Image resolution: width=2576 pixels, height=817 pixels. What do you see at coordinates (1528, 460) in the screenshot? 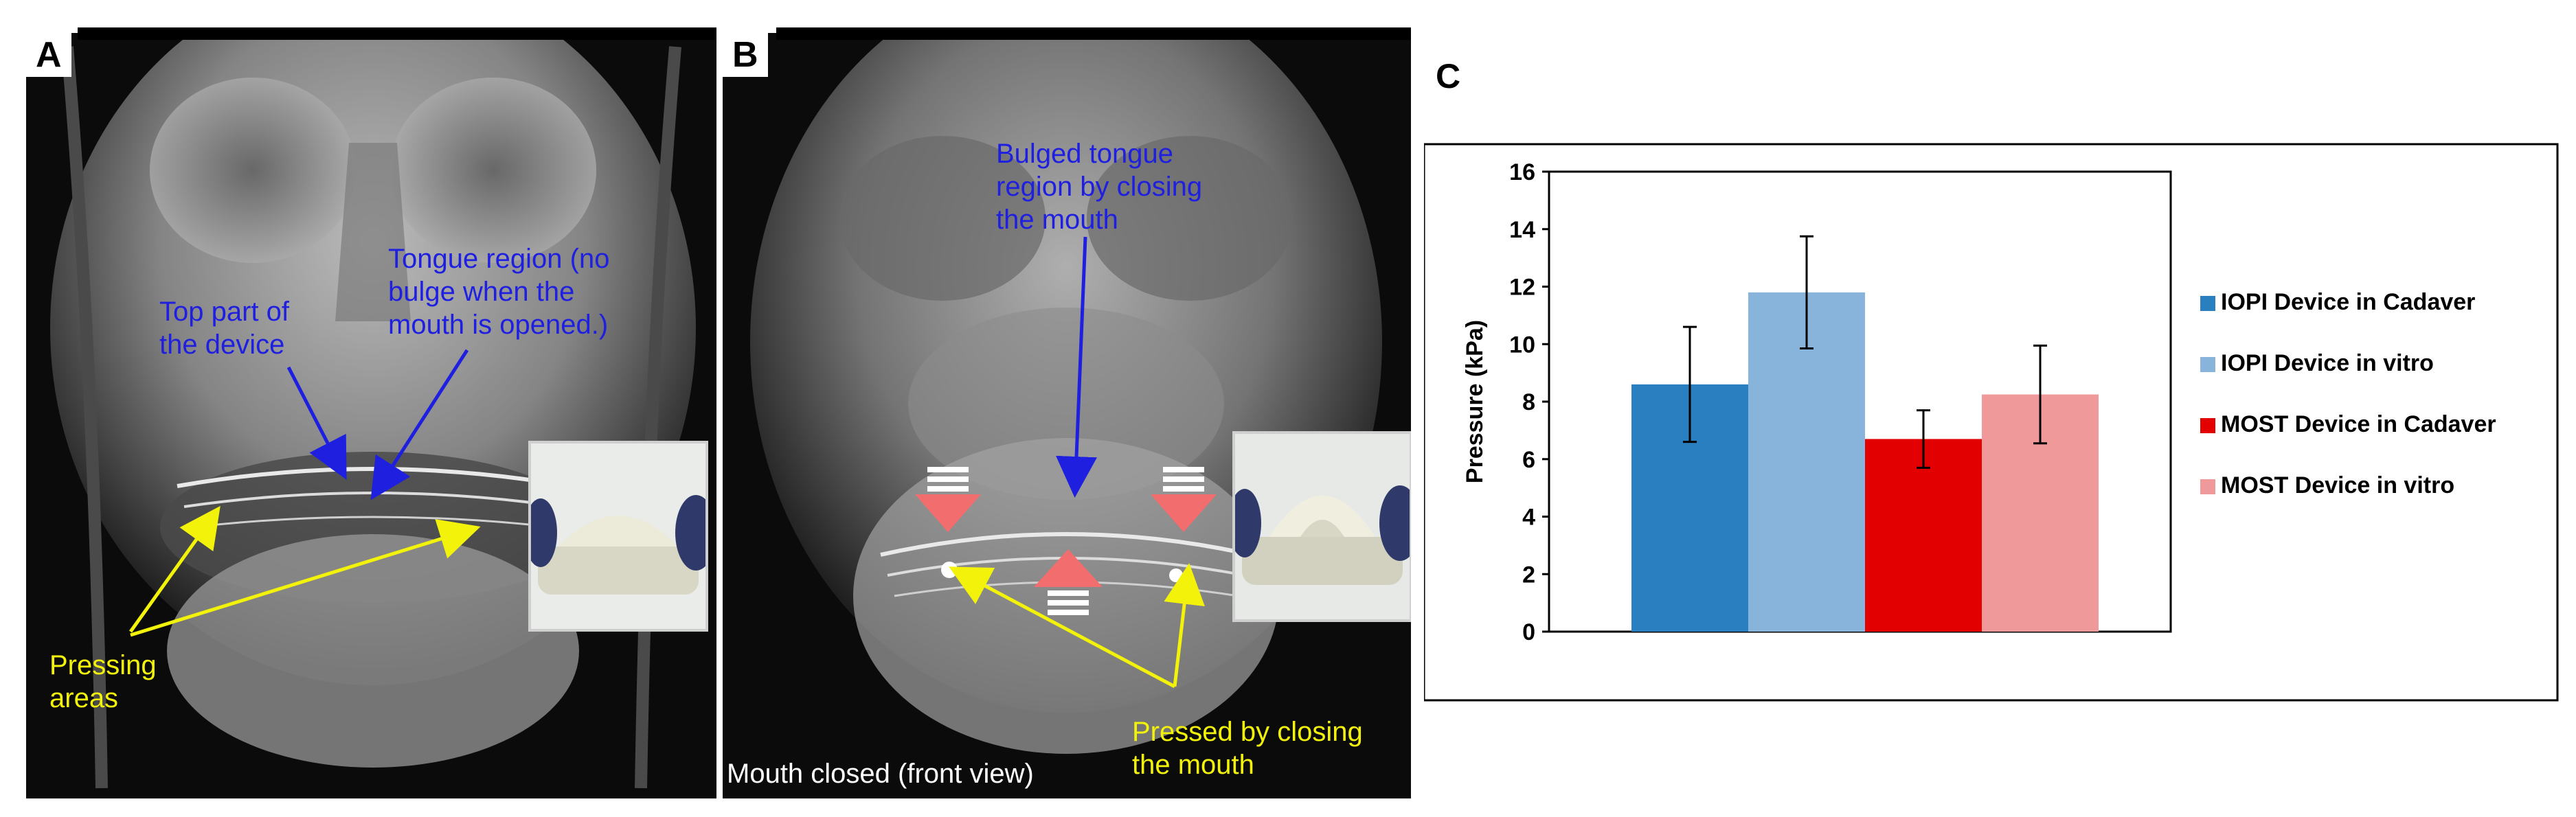
I see `y-tick-label: 6` at bounding box center [1528, 460].